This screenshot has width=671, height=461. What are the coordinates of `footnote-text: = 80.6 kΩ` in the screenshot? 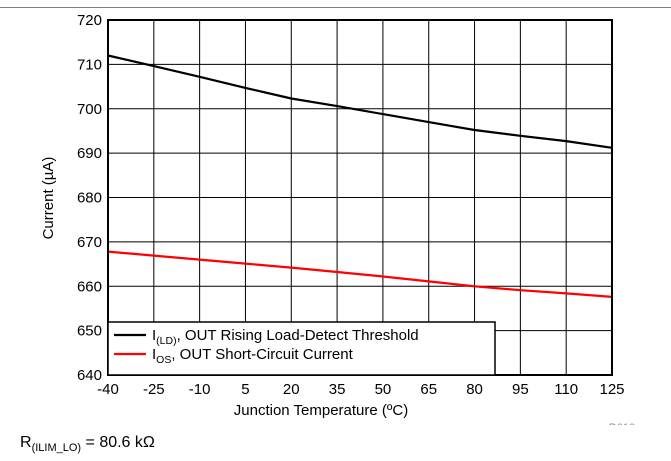 It's located at (118, 442).